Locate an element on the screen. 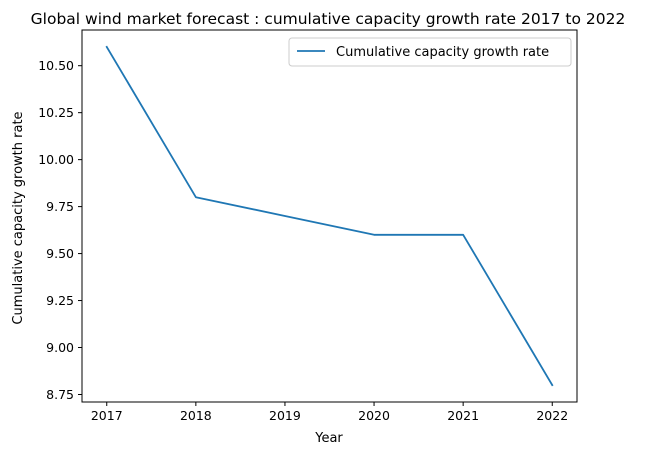 The height and width of the screenshot is (455, 657). y-tick-label: 9.00 is located at coordinates (60, 347).